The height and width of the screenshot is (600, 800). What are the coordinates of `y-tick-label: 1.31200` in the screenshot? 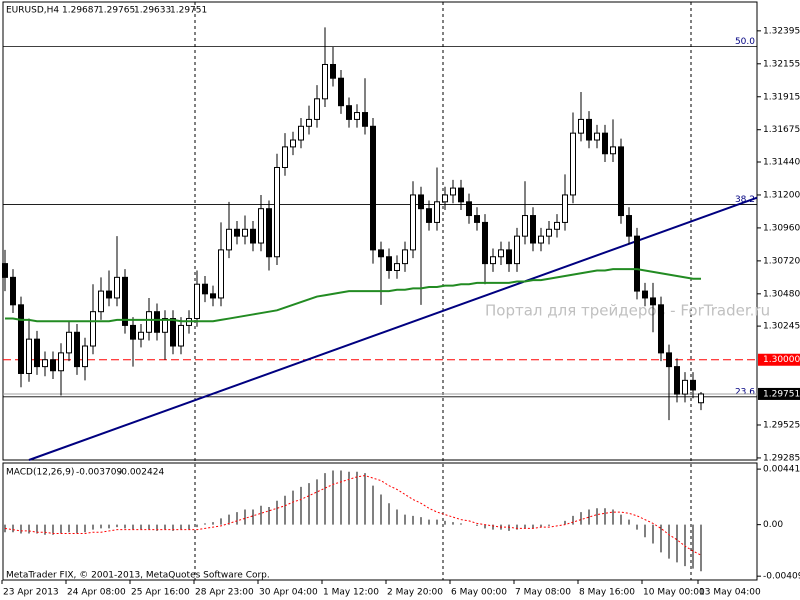 It's located at (781, 195).